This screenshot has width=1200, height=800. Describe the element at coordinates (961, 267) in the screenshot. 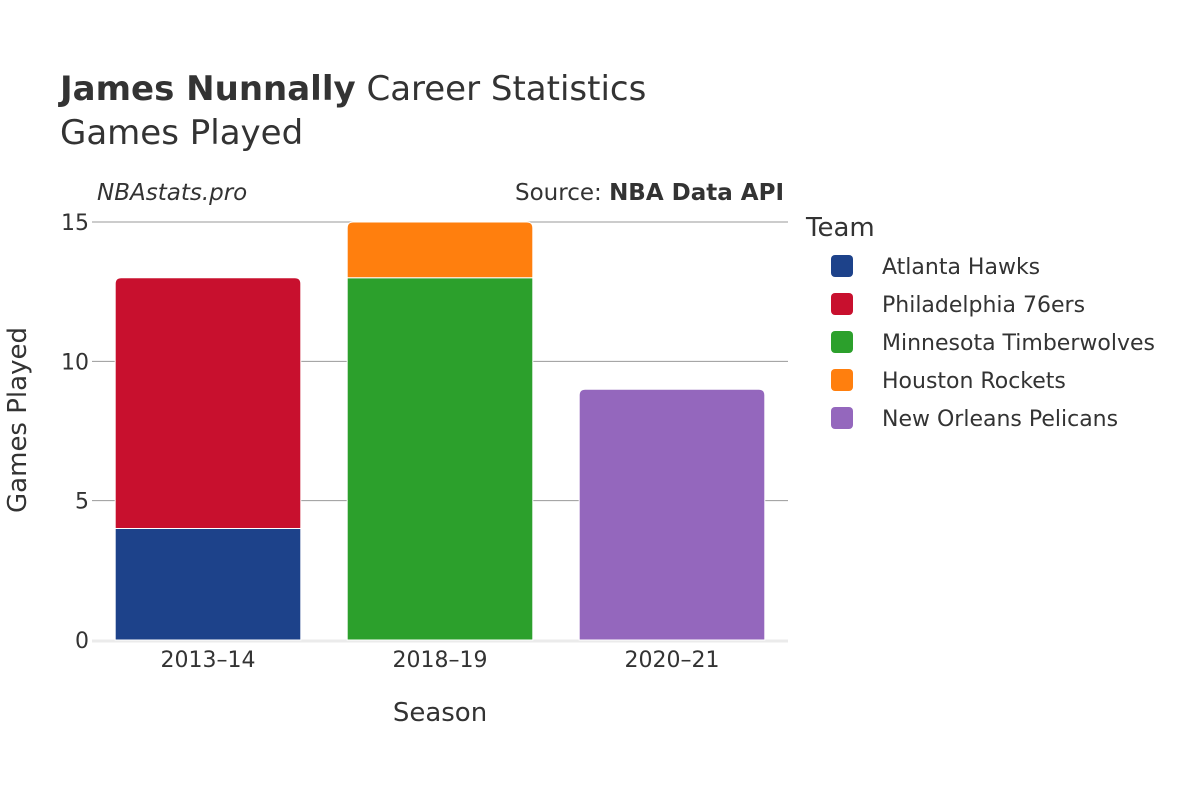

I see `legend-label: Atlanta Hawks` at that location.